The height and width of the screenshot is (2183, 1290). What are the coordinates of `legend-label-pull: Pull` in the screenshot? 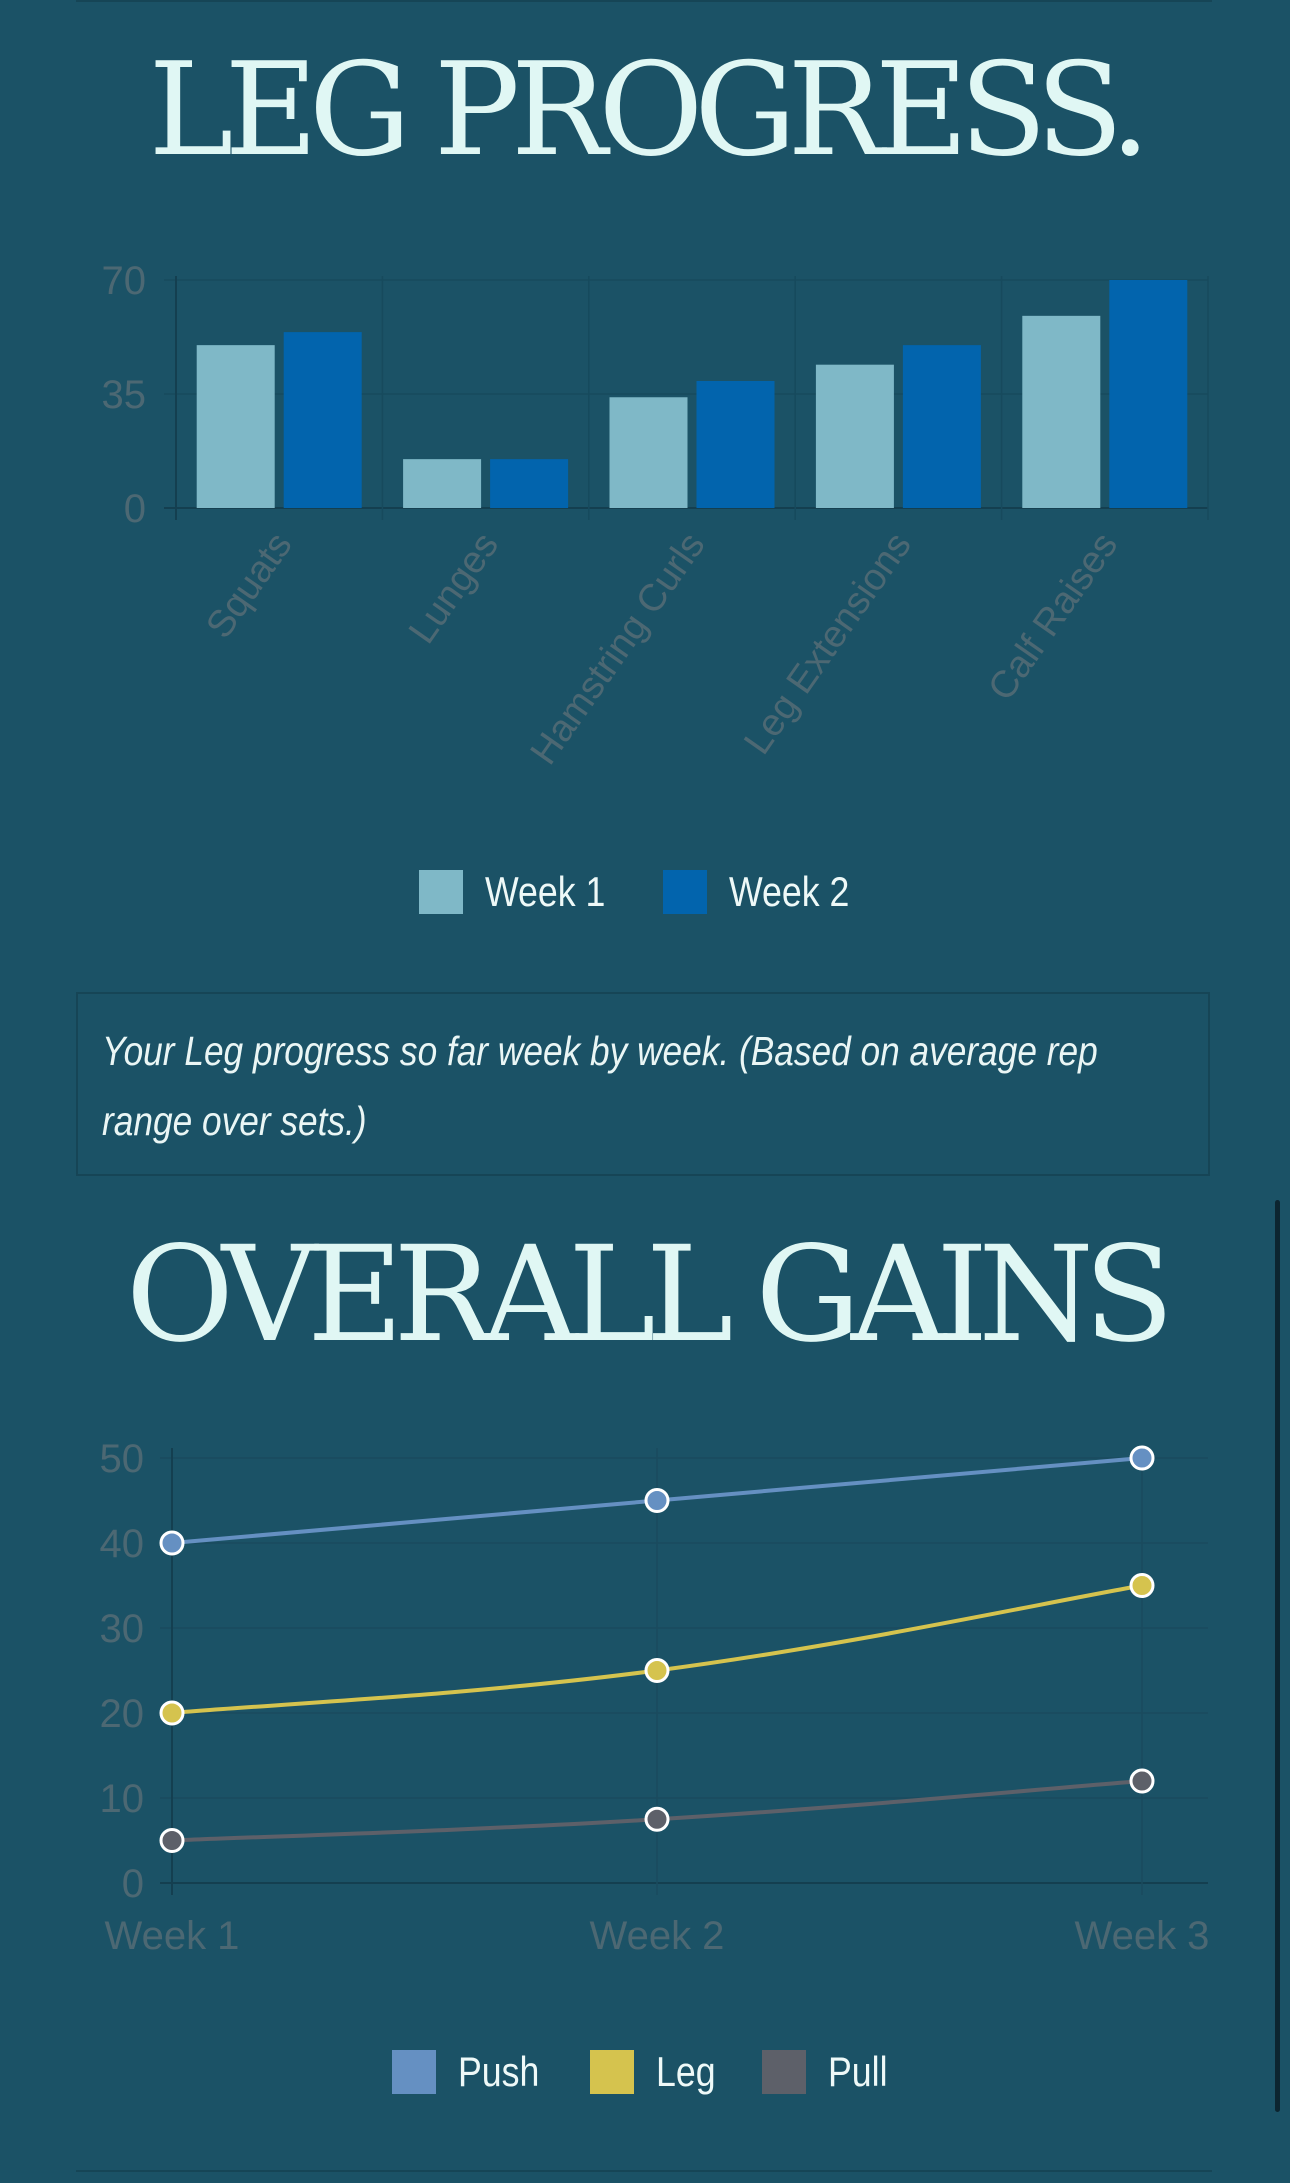 It's located at (857, 2071).